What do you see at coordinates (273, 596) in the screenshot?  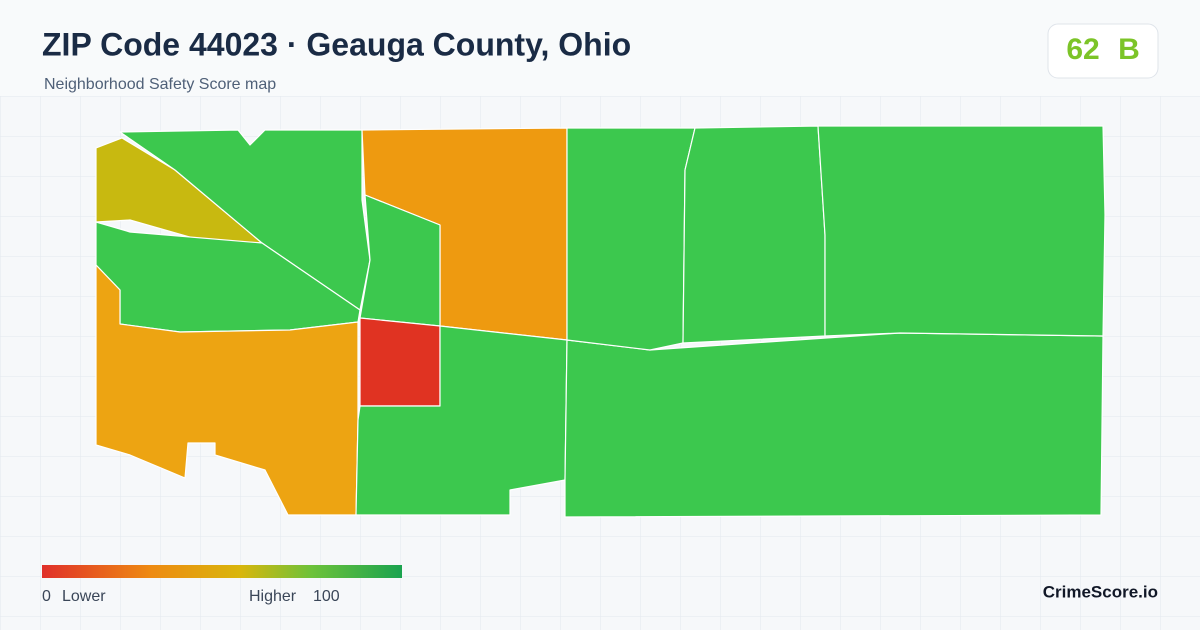 I see `legend-max-label: Higher` at bounding box center [273, 596].